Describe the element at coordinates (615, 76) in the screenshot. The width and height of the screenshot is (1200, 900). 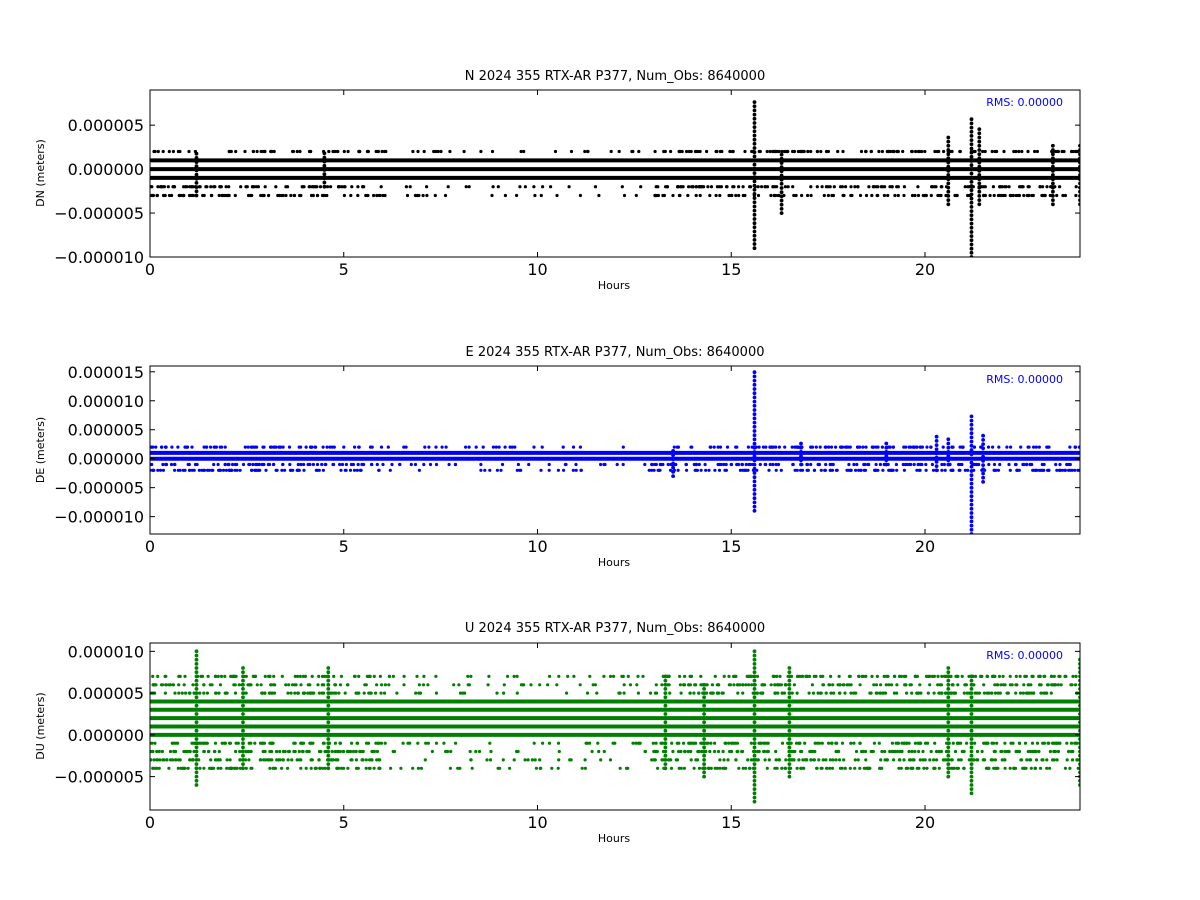
I see `north-title: N 2024 355 RTX-AR P377, Num_Obs: 8640000` at that location.